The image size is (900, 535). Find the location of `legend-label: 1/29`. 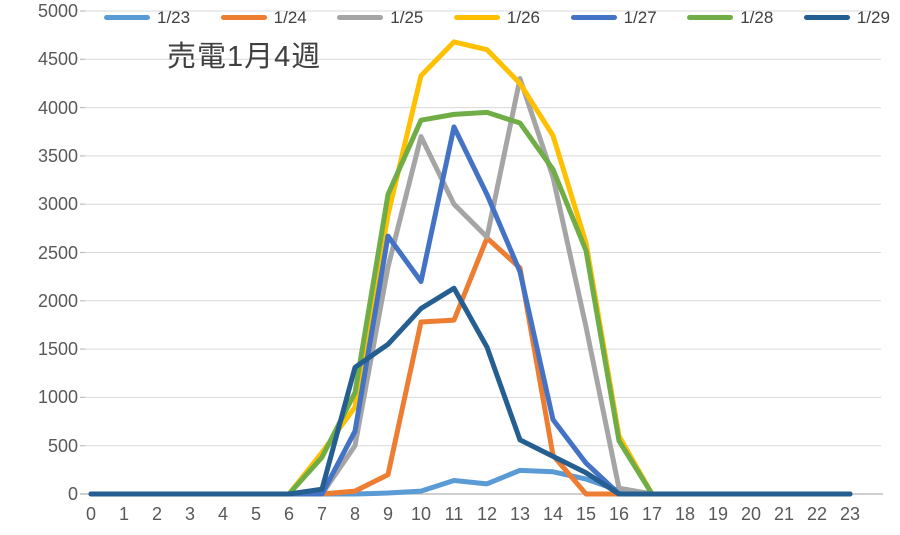

legend-label: 1/29 is located at coordinates (873, 17).